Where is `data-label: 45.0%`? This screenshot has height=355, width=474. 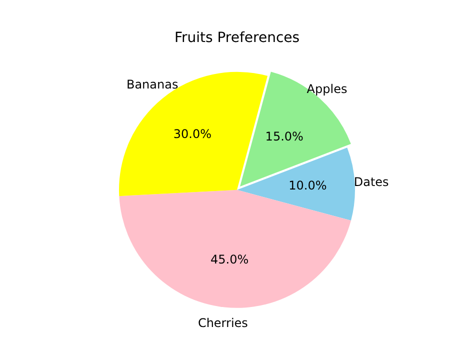 data-label: 45.0% is located at coordinates (229, 259).